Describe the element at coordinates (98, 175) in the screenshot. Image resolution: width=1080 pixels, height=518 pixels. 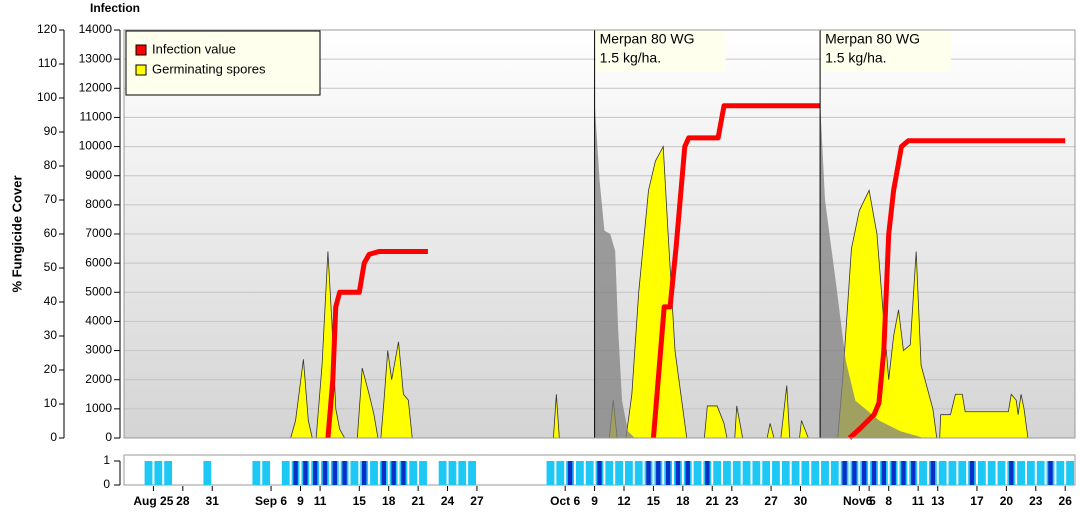
I see `y-tick-label: 9000` at that location.